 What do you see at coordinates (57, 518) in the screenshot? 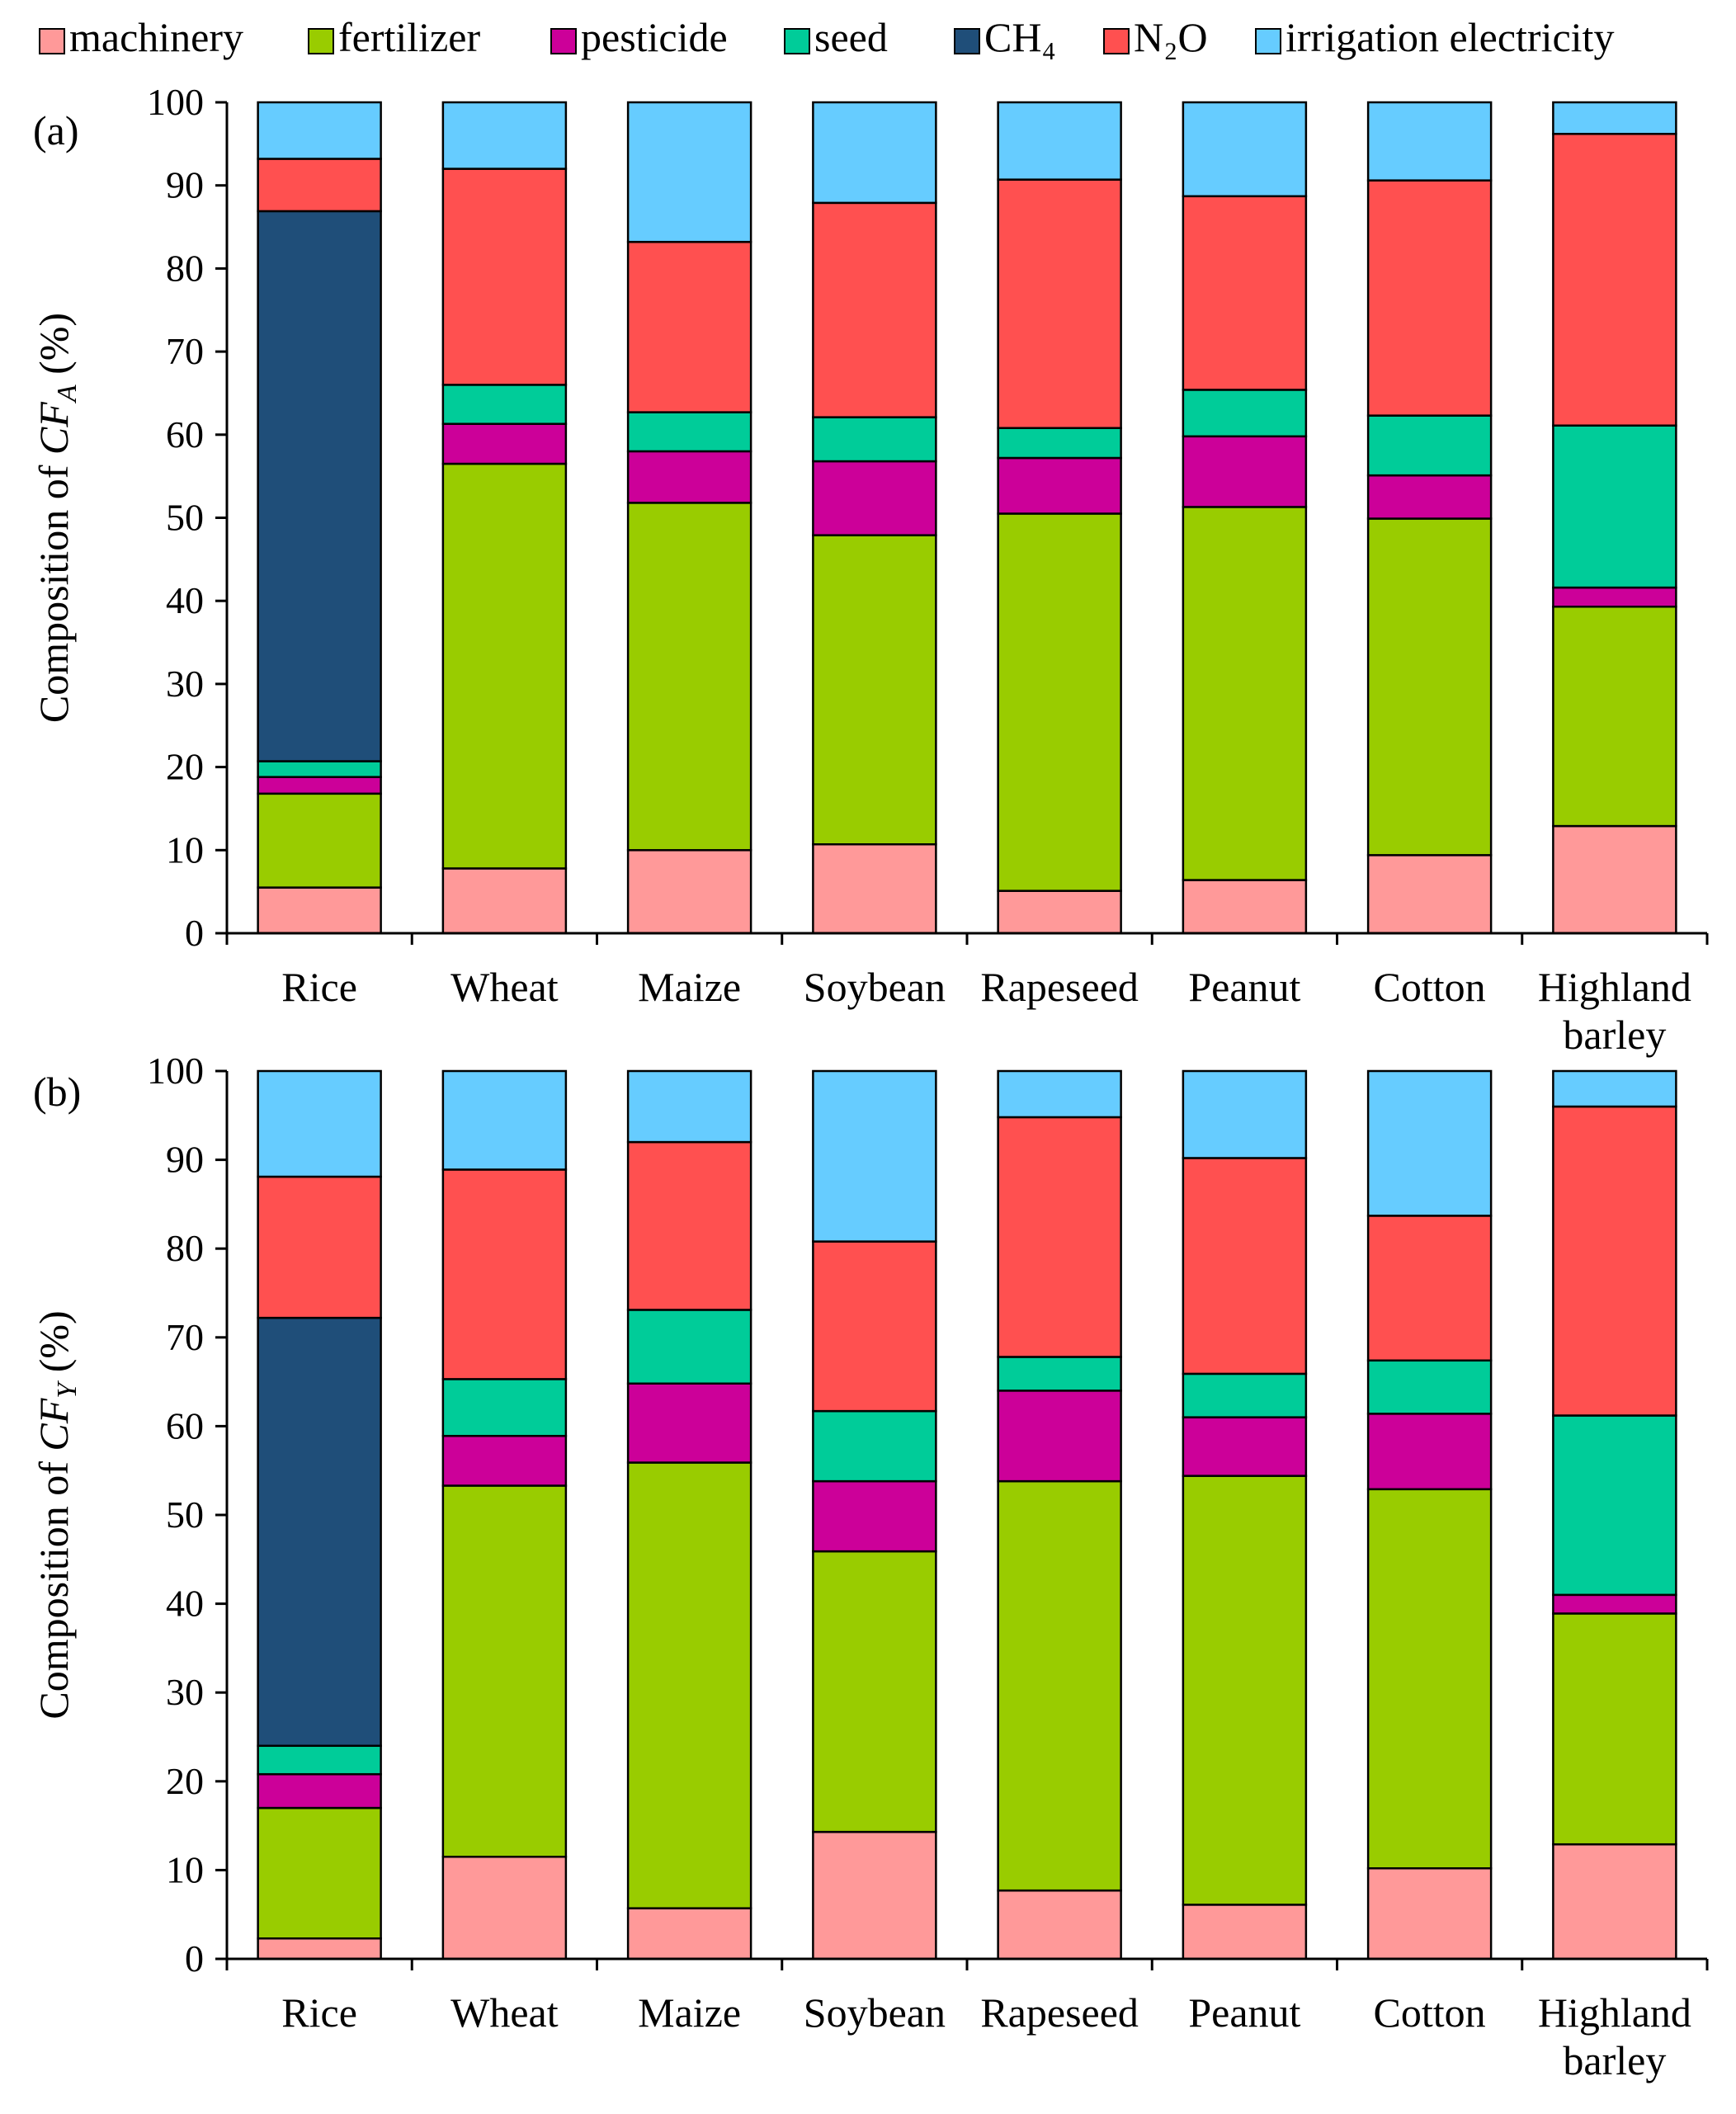
I see `y-axis-title: Composition of CFA (%)` at bounding box center [57, 518].